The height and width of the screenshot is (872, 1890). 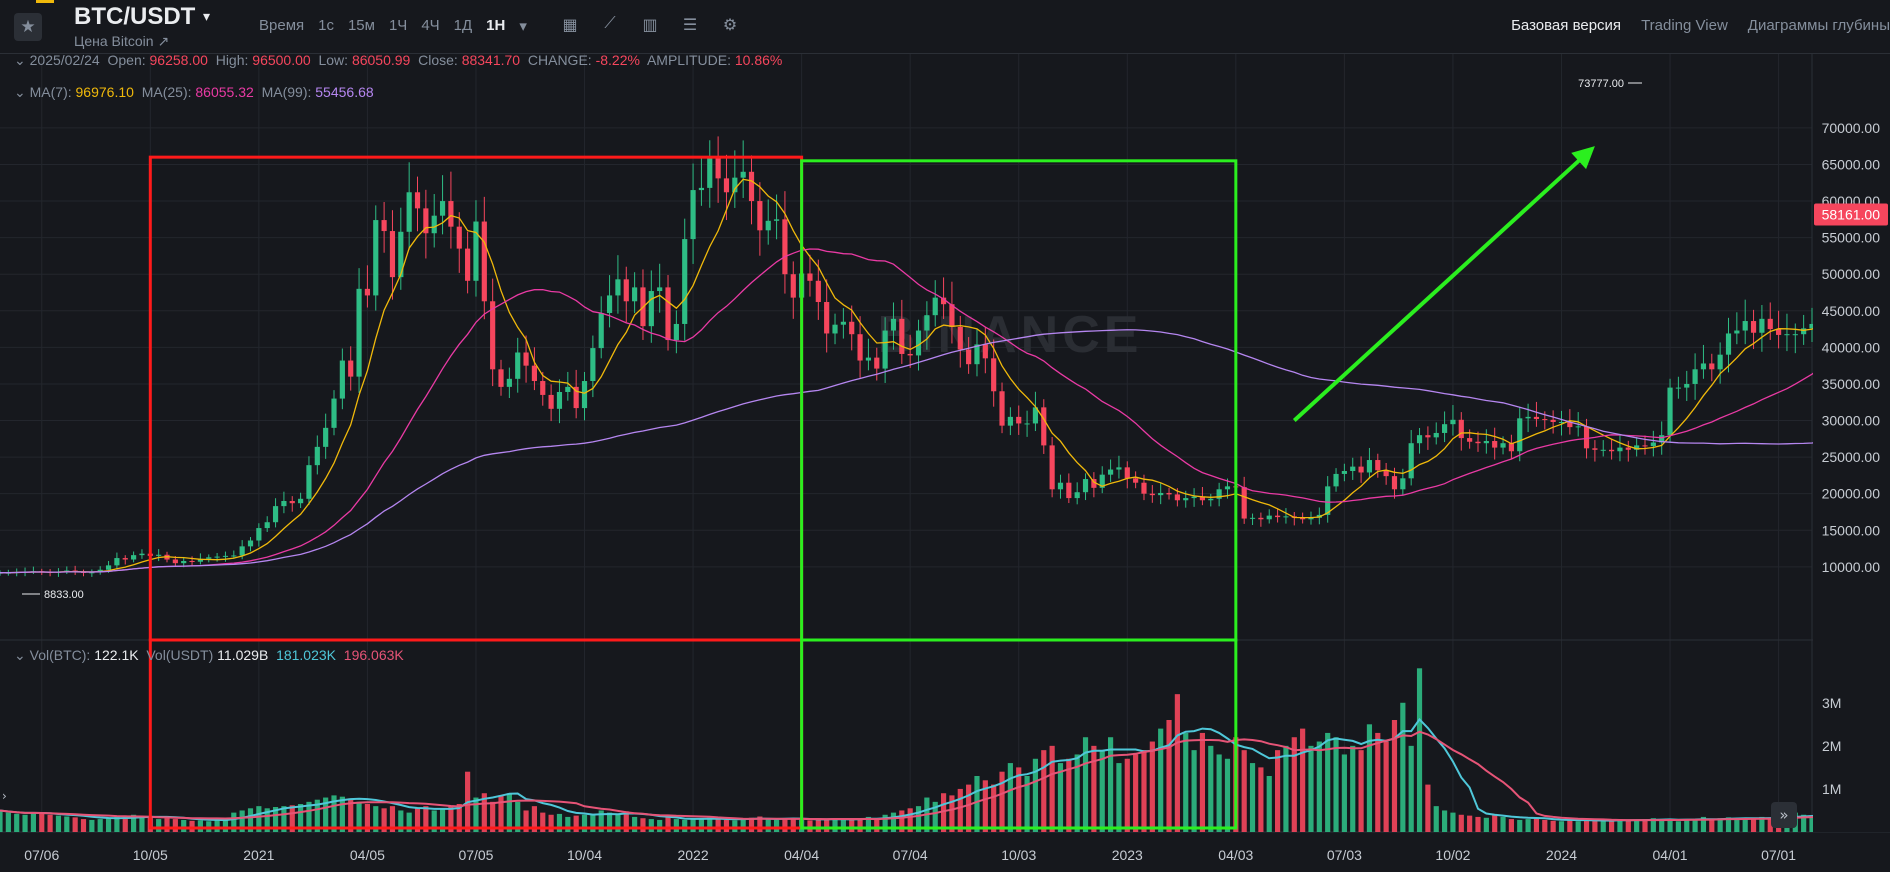 I want to click on indicators-icon: ⟋, so click(x=610, y=23).